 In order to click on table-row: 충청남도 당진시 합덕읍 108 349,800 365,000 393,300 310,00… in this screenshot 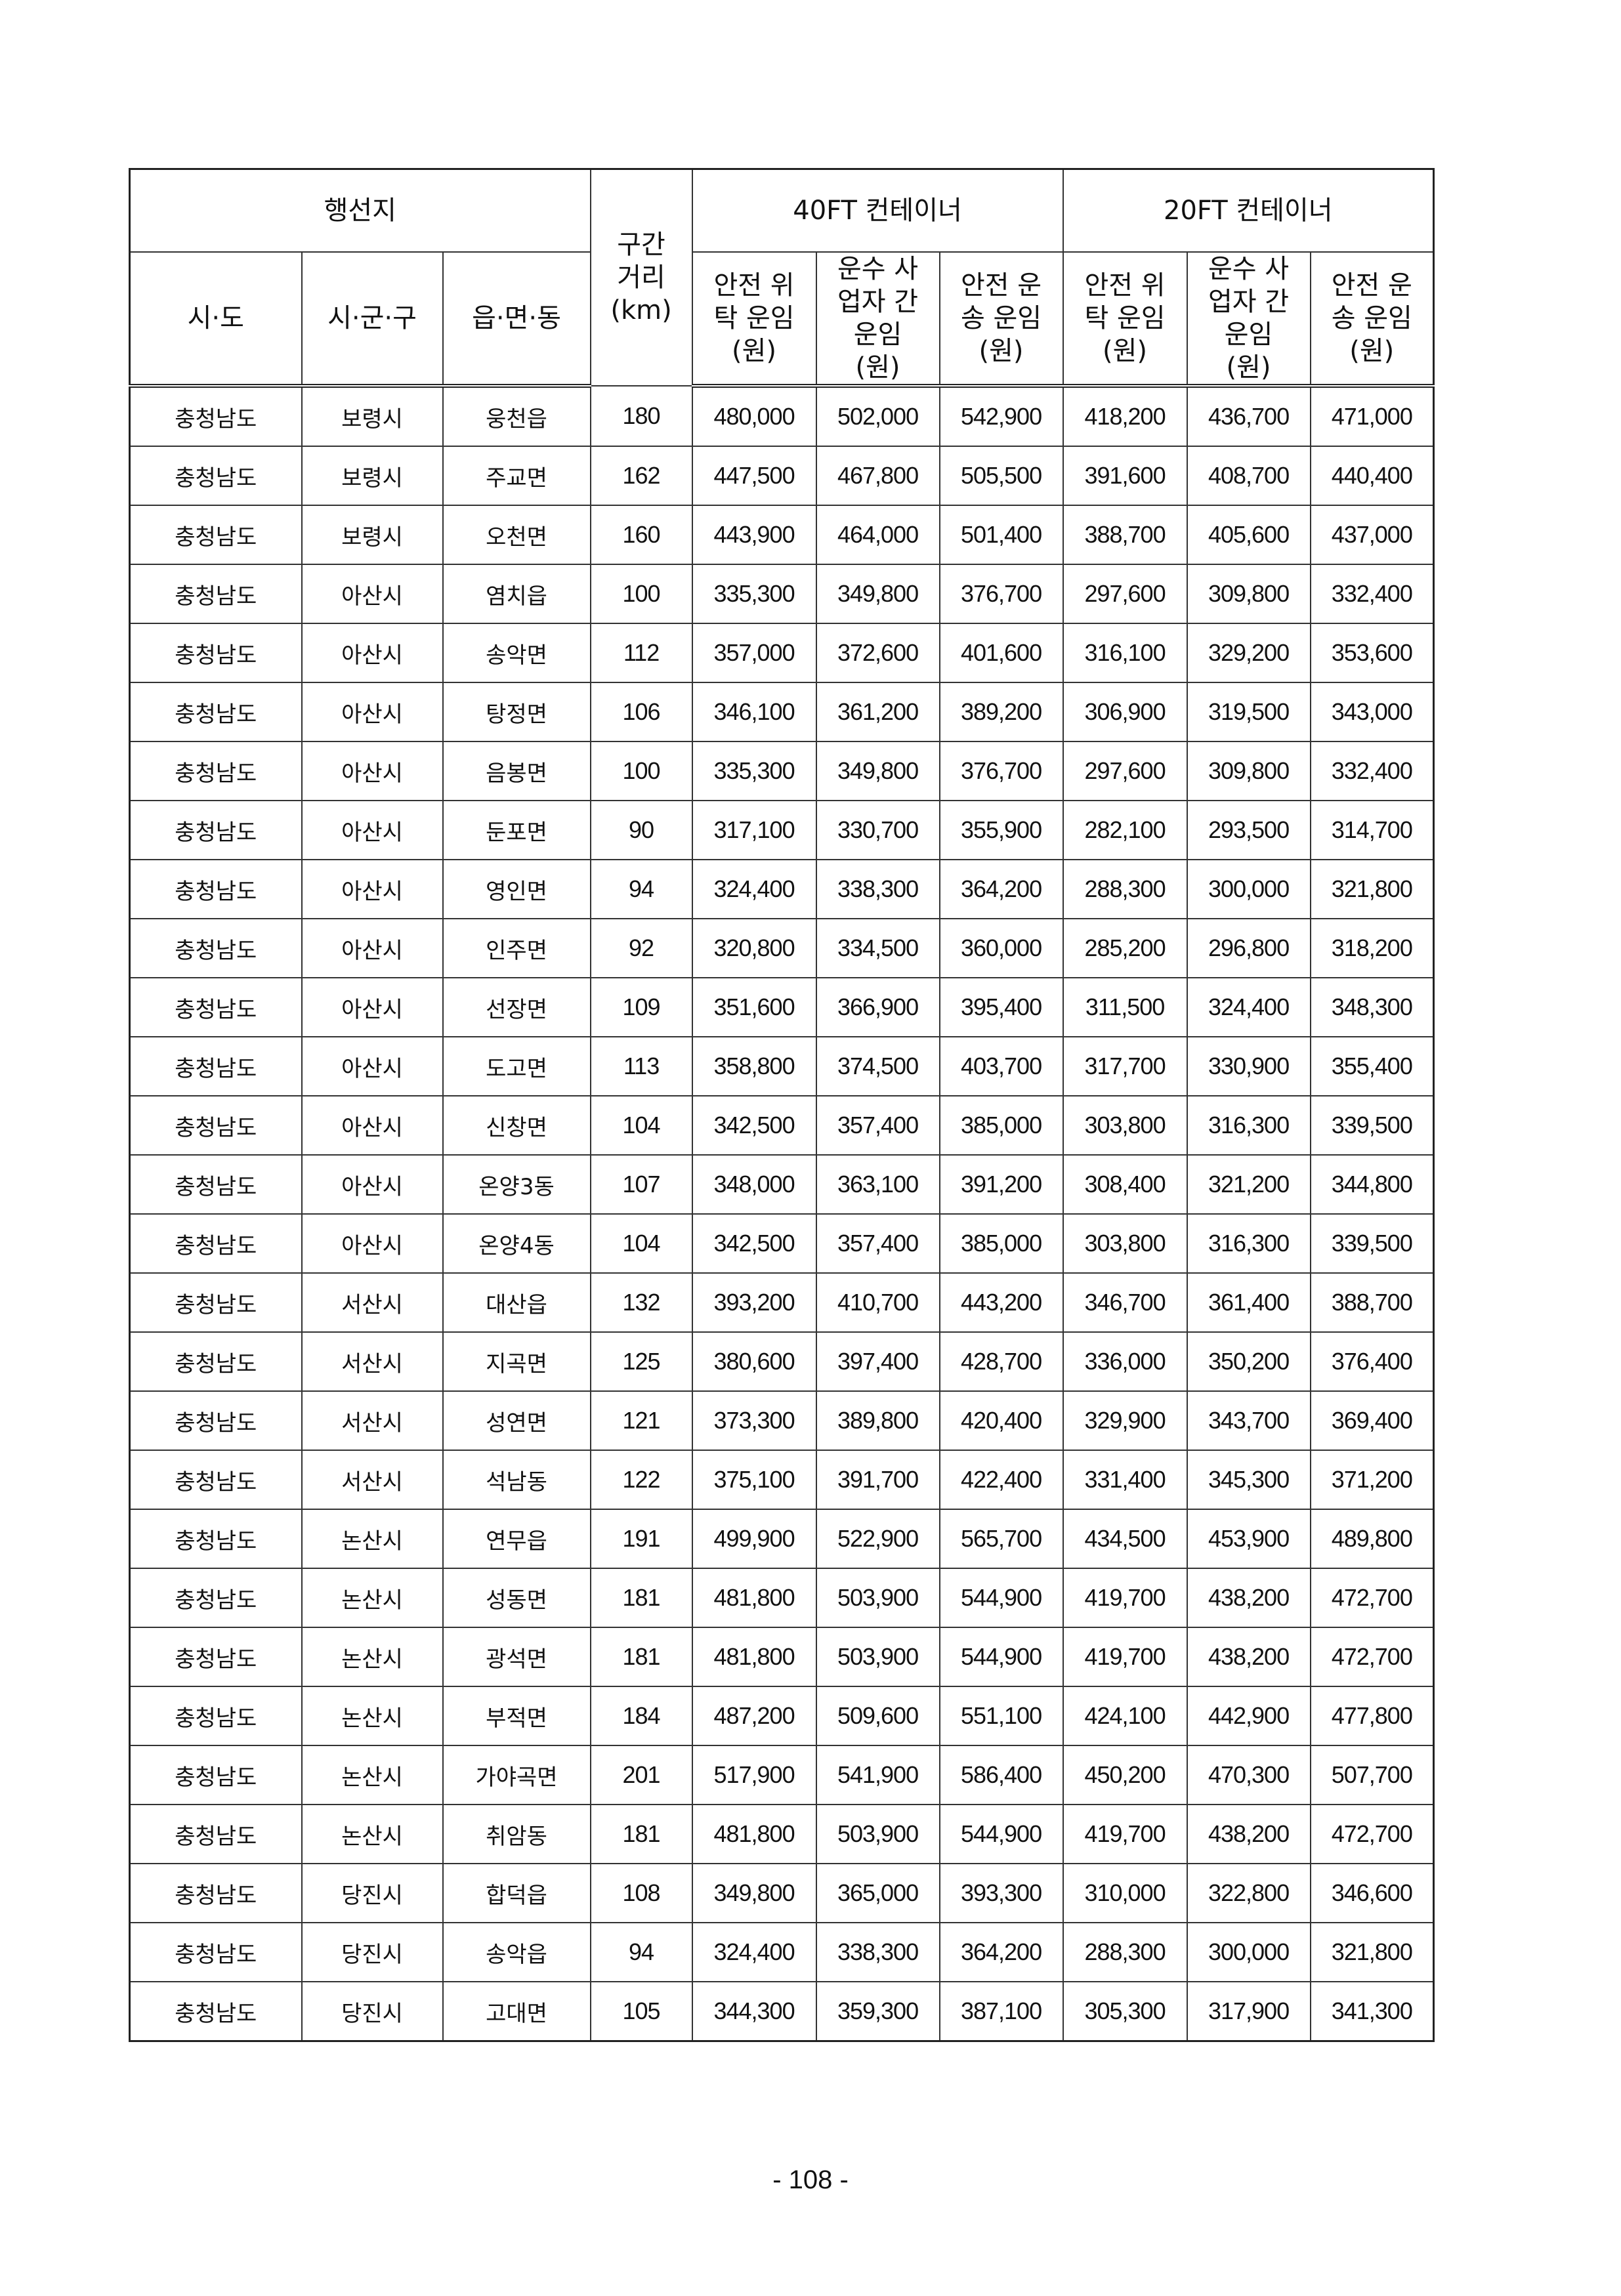, I will do `click(782, 1893)`.